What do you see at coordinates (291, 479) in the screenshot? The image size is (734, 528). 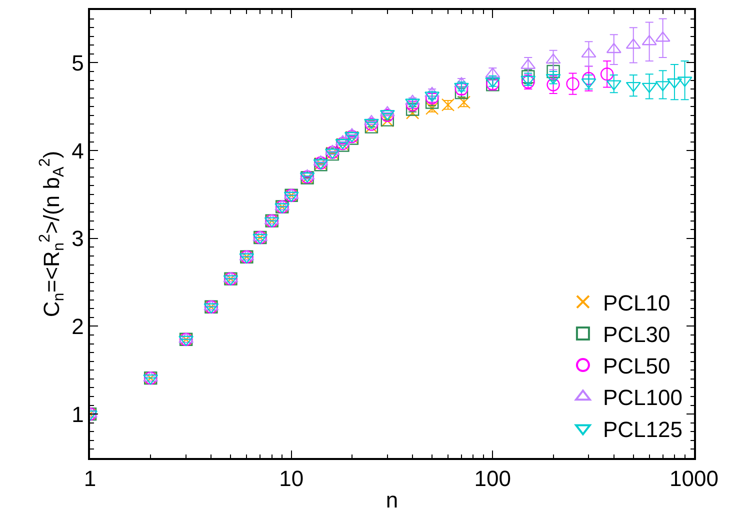 I see `x-tick-label: 10` at bounding box center [291, 479].